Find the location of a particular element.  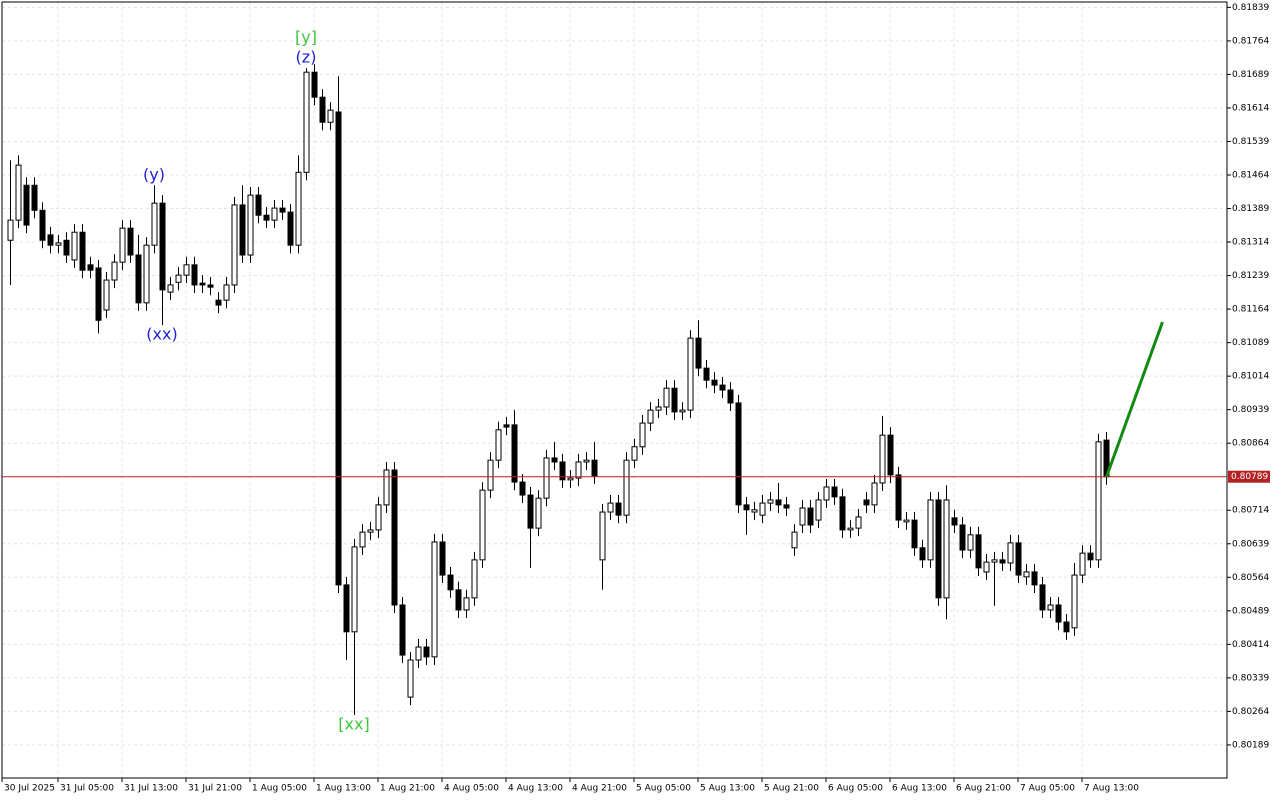

y-tick-label: 0.81089 is located at coordinates (1250, 343).